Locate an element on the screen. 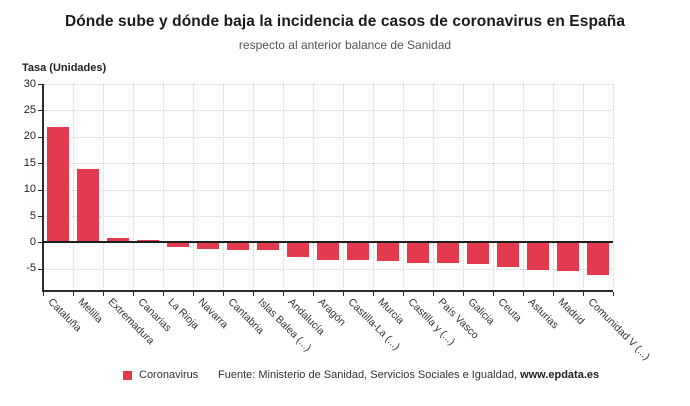  zero-line is located at coordinates (327, 242).